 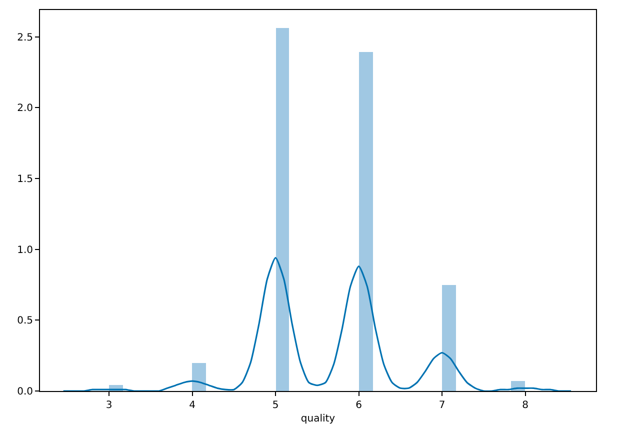 What do you see at coordinates (442, 405) in the screenshot?
I see `x-tick-label: 7` at bounding box center [442, 405].